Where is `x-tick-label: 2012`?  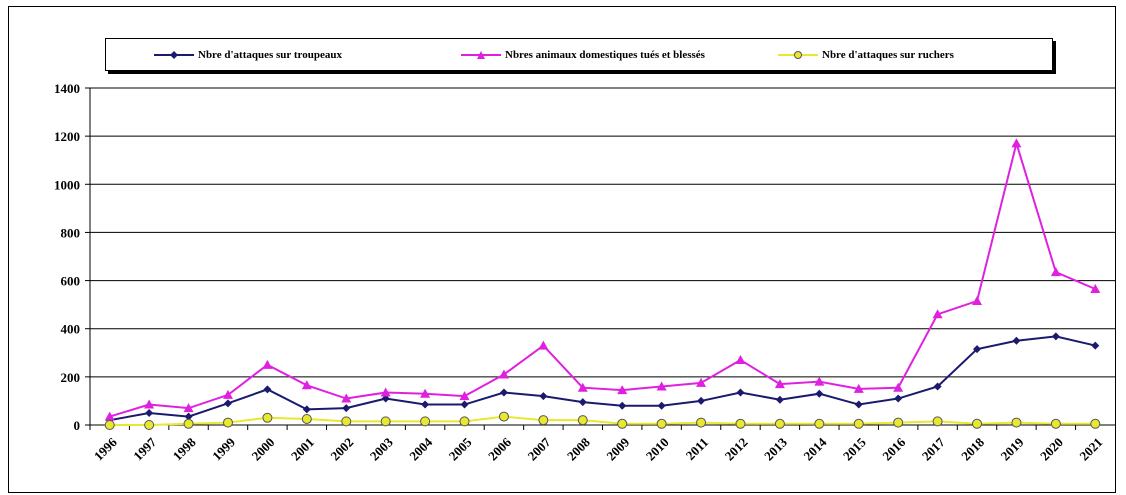 x-tick-label: 2012 is located at coordinates (736, 449).